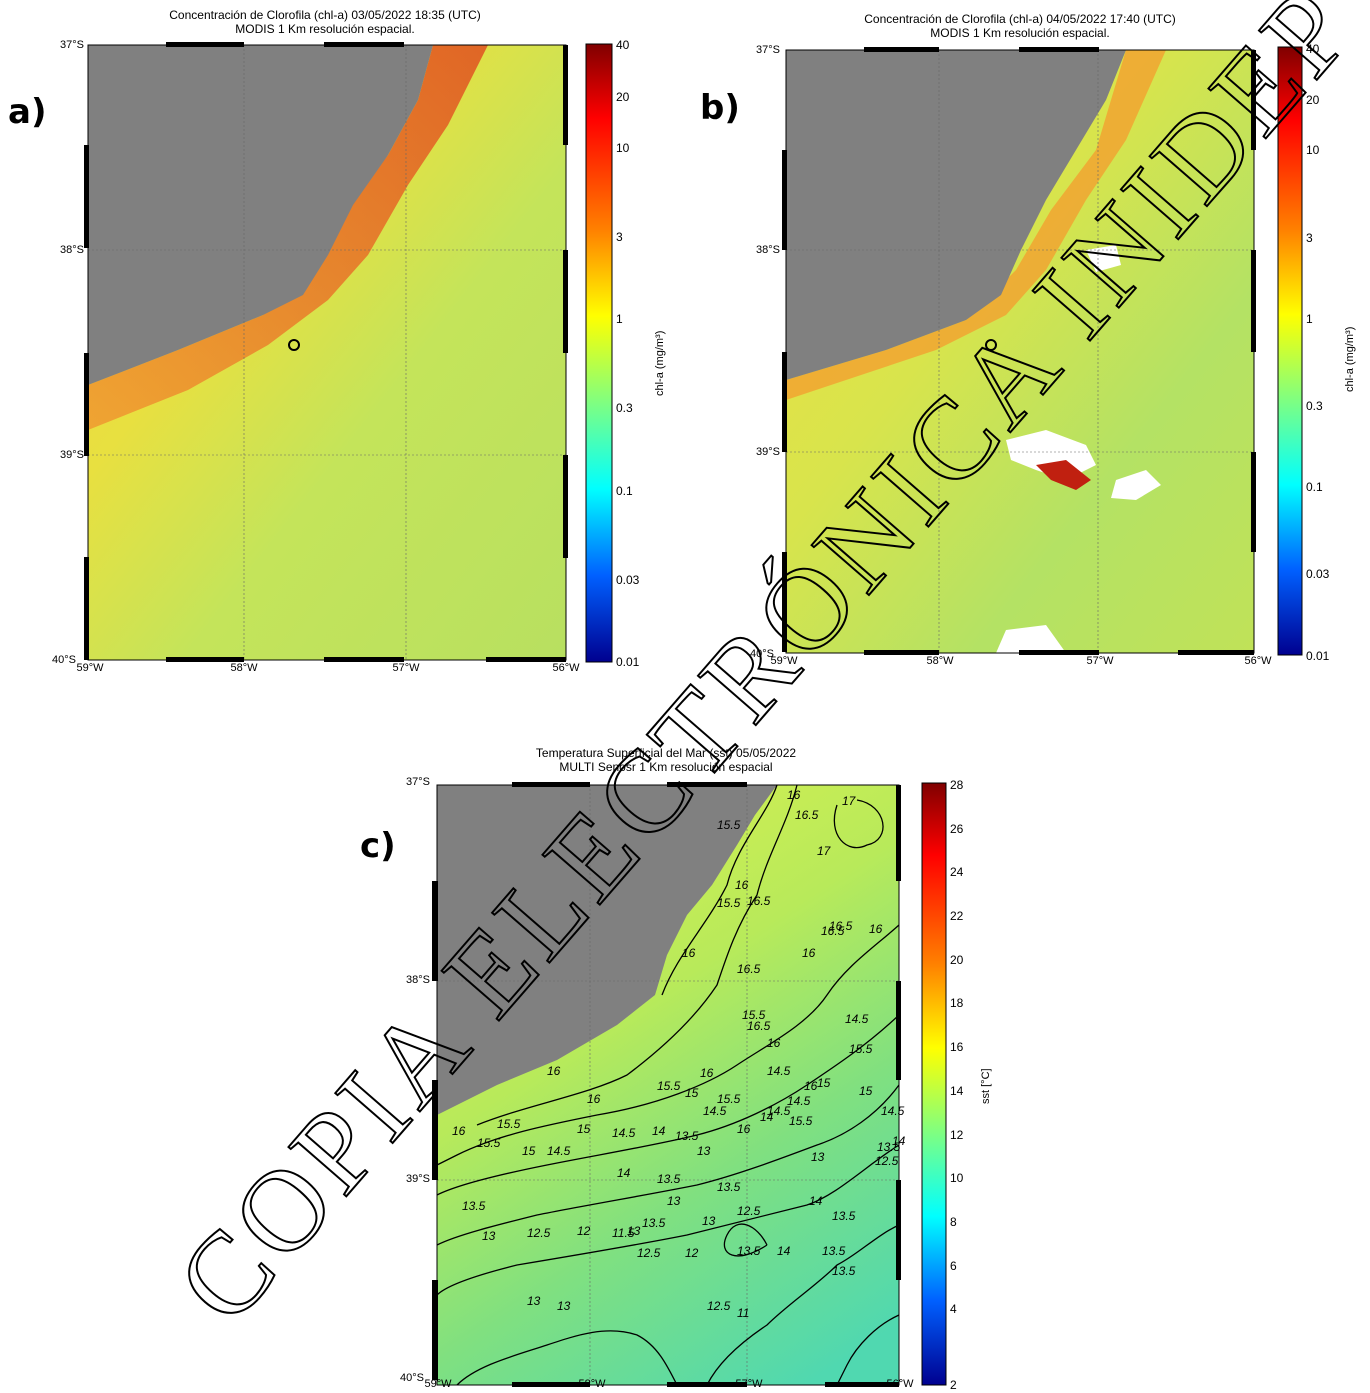  Describe the element at coordinates (957, 1047) in the screenshot. I see `colorbar-tick: 16` at that location.